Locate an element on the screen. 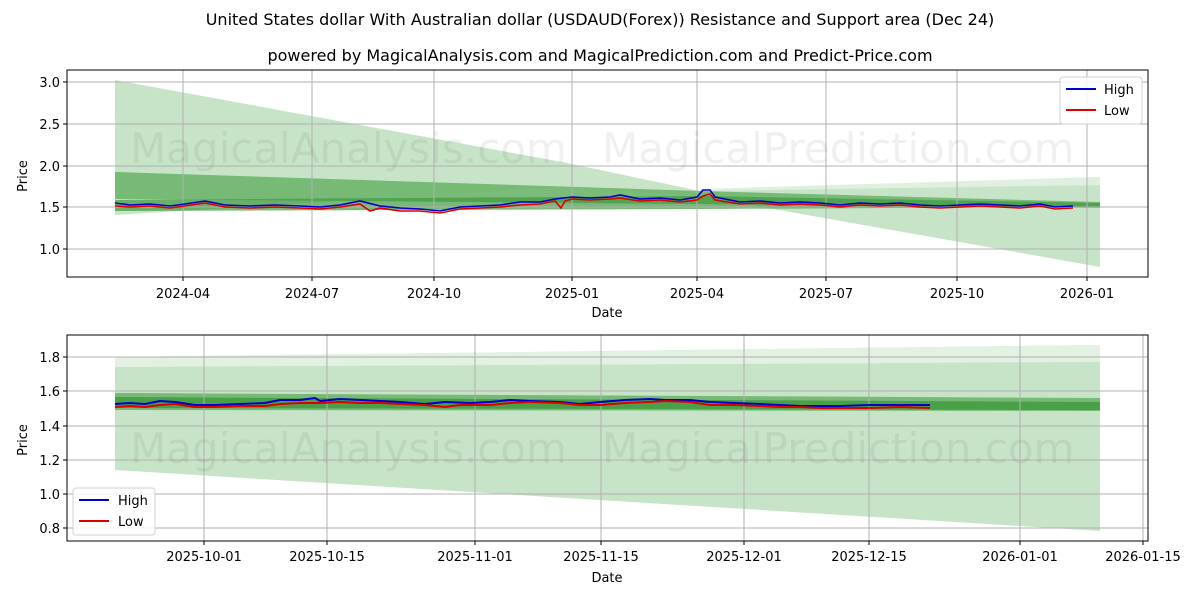  bottom-ytick: 1.4 is located at coordinates (49, 427).